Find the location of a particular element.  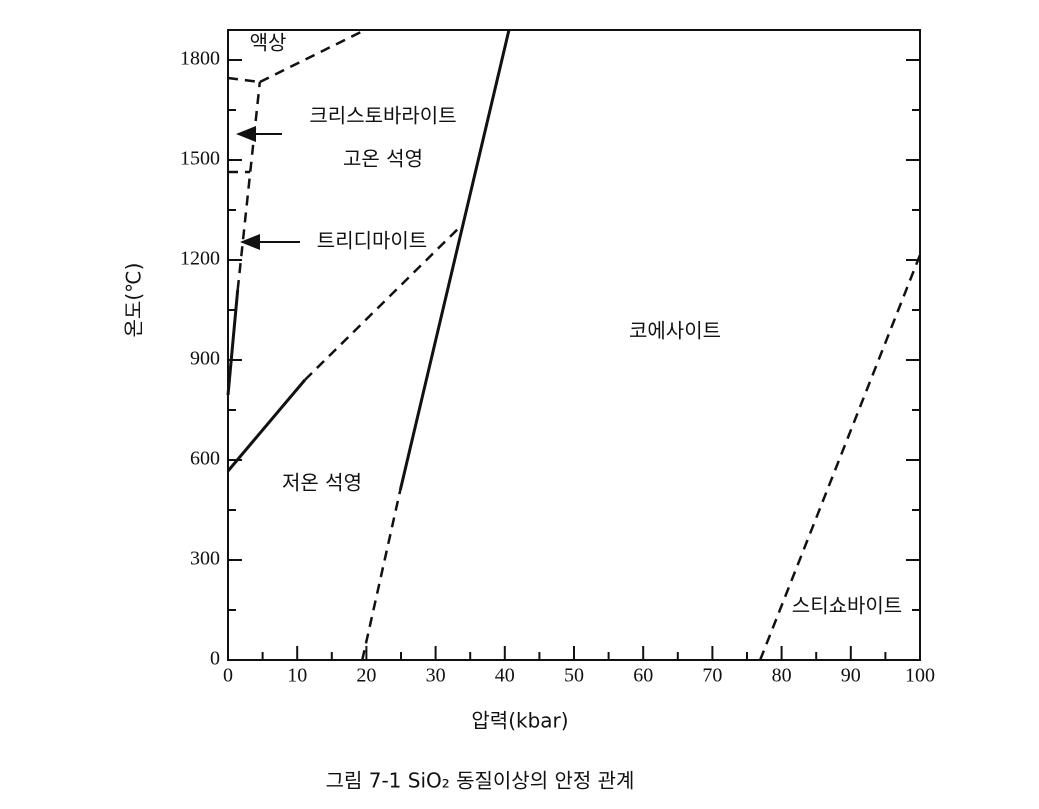

caption: 그림 7-1 SiO₂ 동질이상의 안정 관계 is located at coordinates (480, 781).